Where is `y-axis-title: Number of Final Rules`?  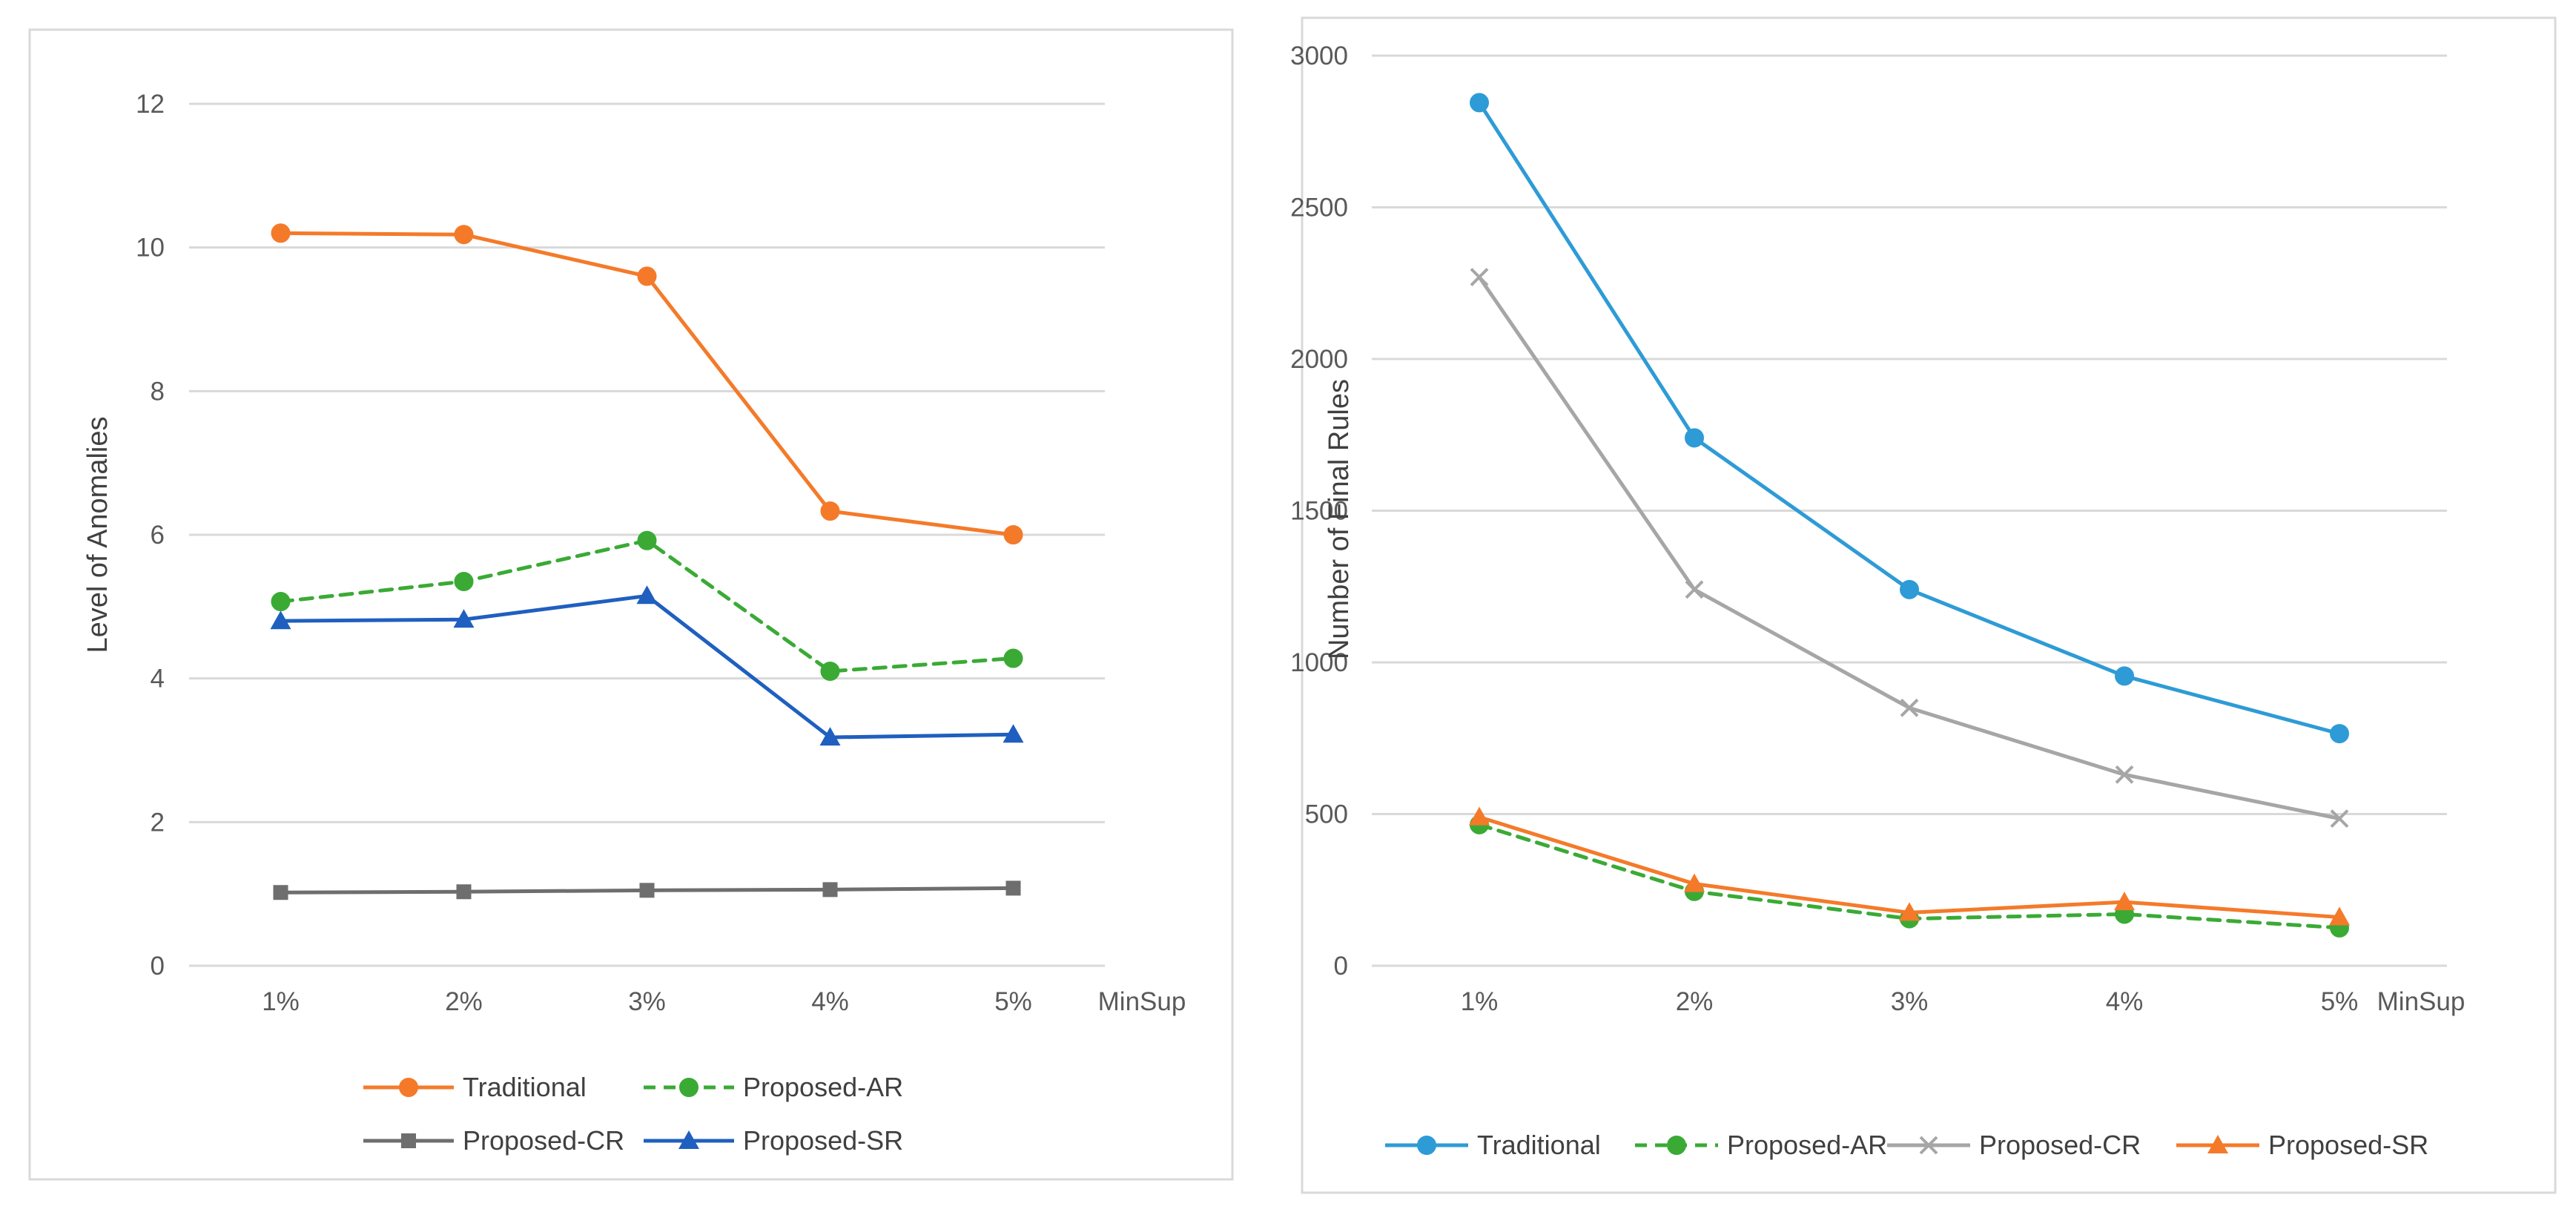
y-axis-title: Number of Final Rules is located at coordinates (1339, 519).